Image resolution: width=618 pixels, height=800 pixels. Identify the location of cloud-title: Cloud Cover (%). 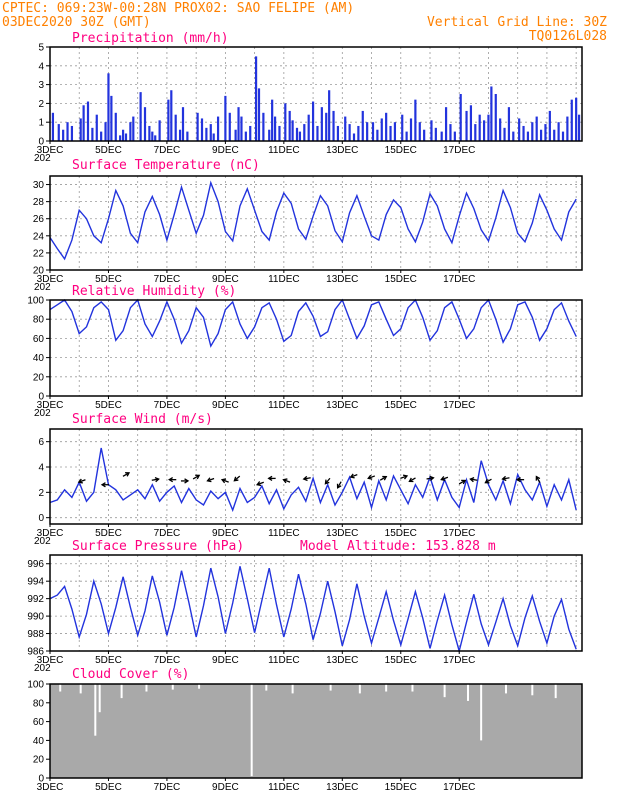
(130, 674).